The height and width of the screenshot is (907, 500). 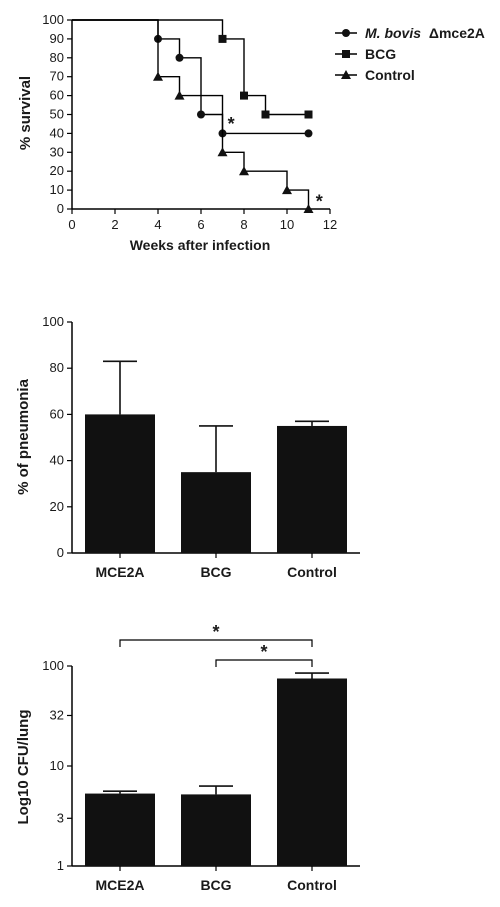 What do you see at coordinates (114, 224) in the screenshot?
I see `survival-x-tick-label: 2` at bounding box center [114, 224].